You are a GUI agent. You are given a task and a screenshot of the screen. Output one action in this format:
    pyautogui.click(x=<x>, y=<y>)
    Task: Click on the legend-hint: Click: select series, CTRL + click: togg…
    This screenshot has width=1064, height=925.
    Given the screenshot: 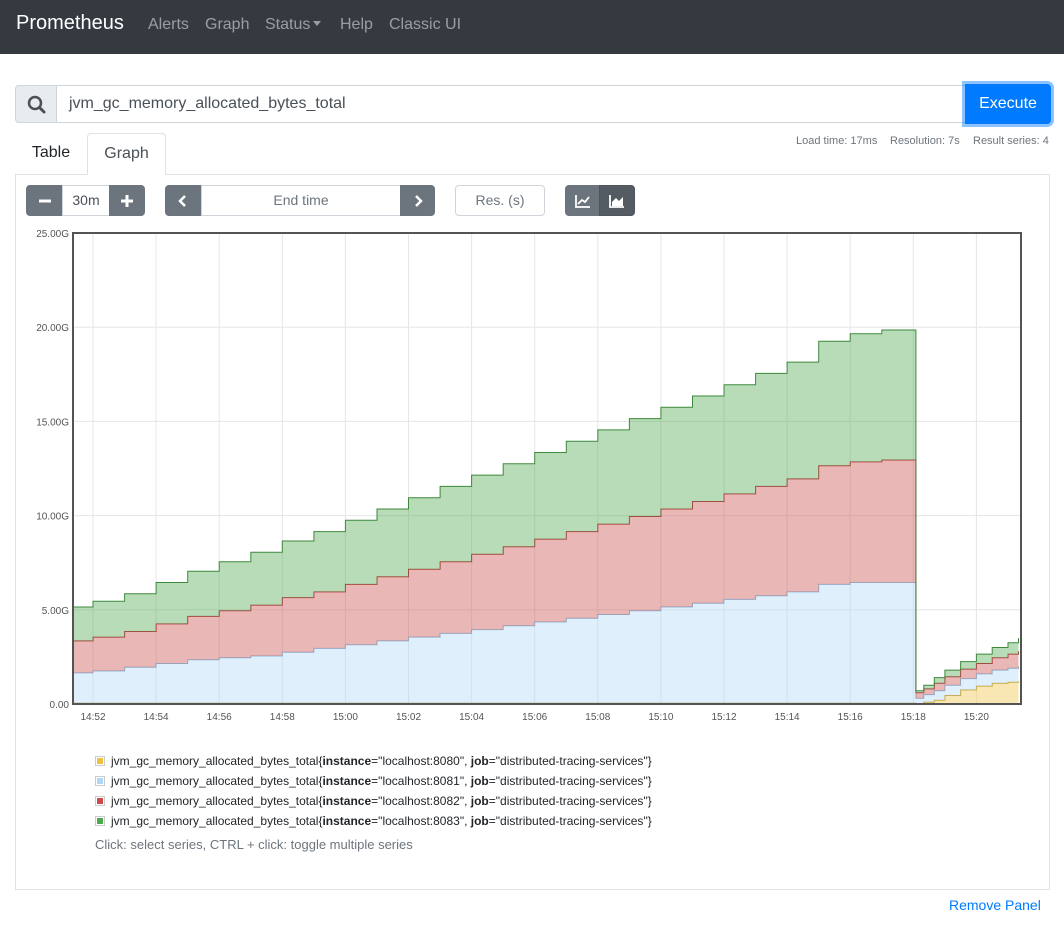 What is the action you would take?
    pyautogui.click(x=254, y=844)
    